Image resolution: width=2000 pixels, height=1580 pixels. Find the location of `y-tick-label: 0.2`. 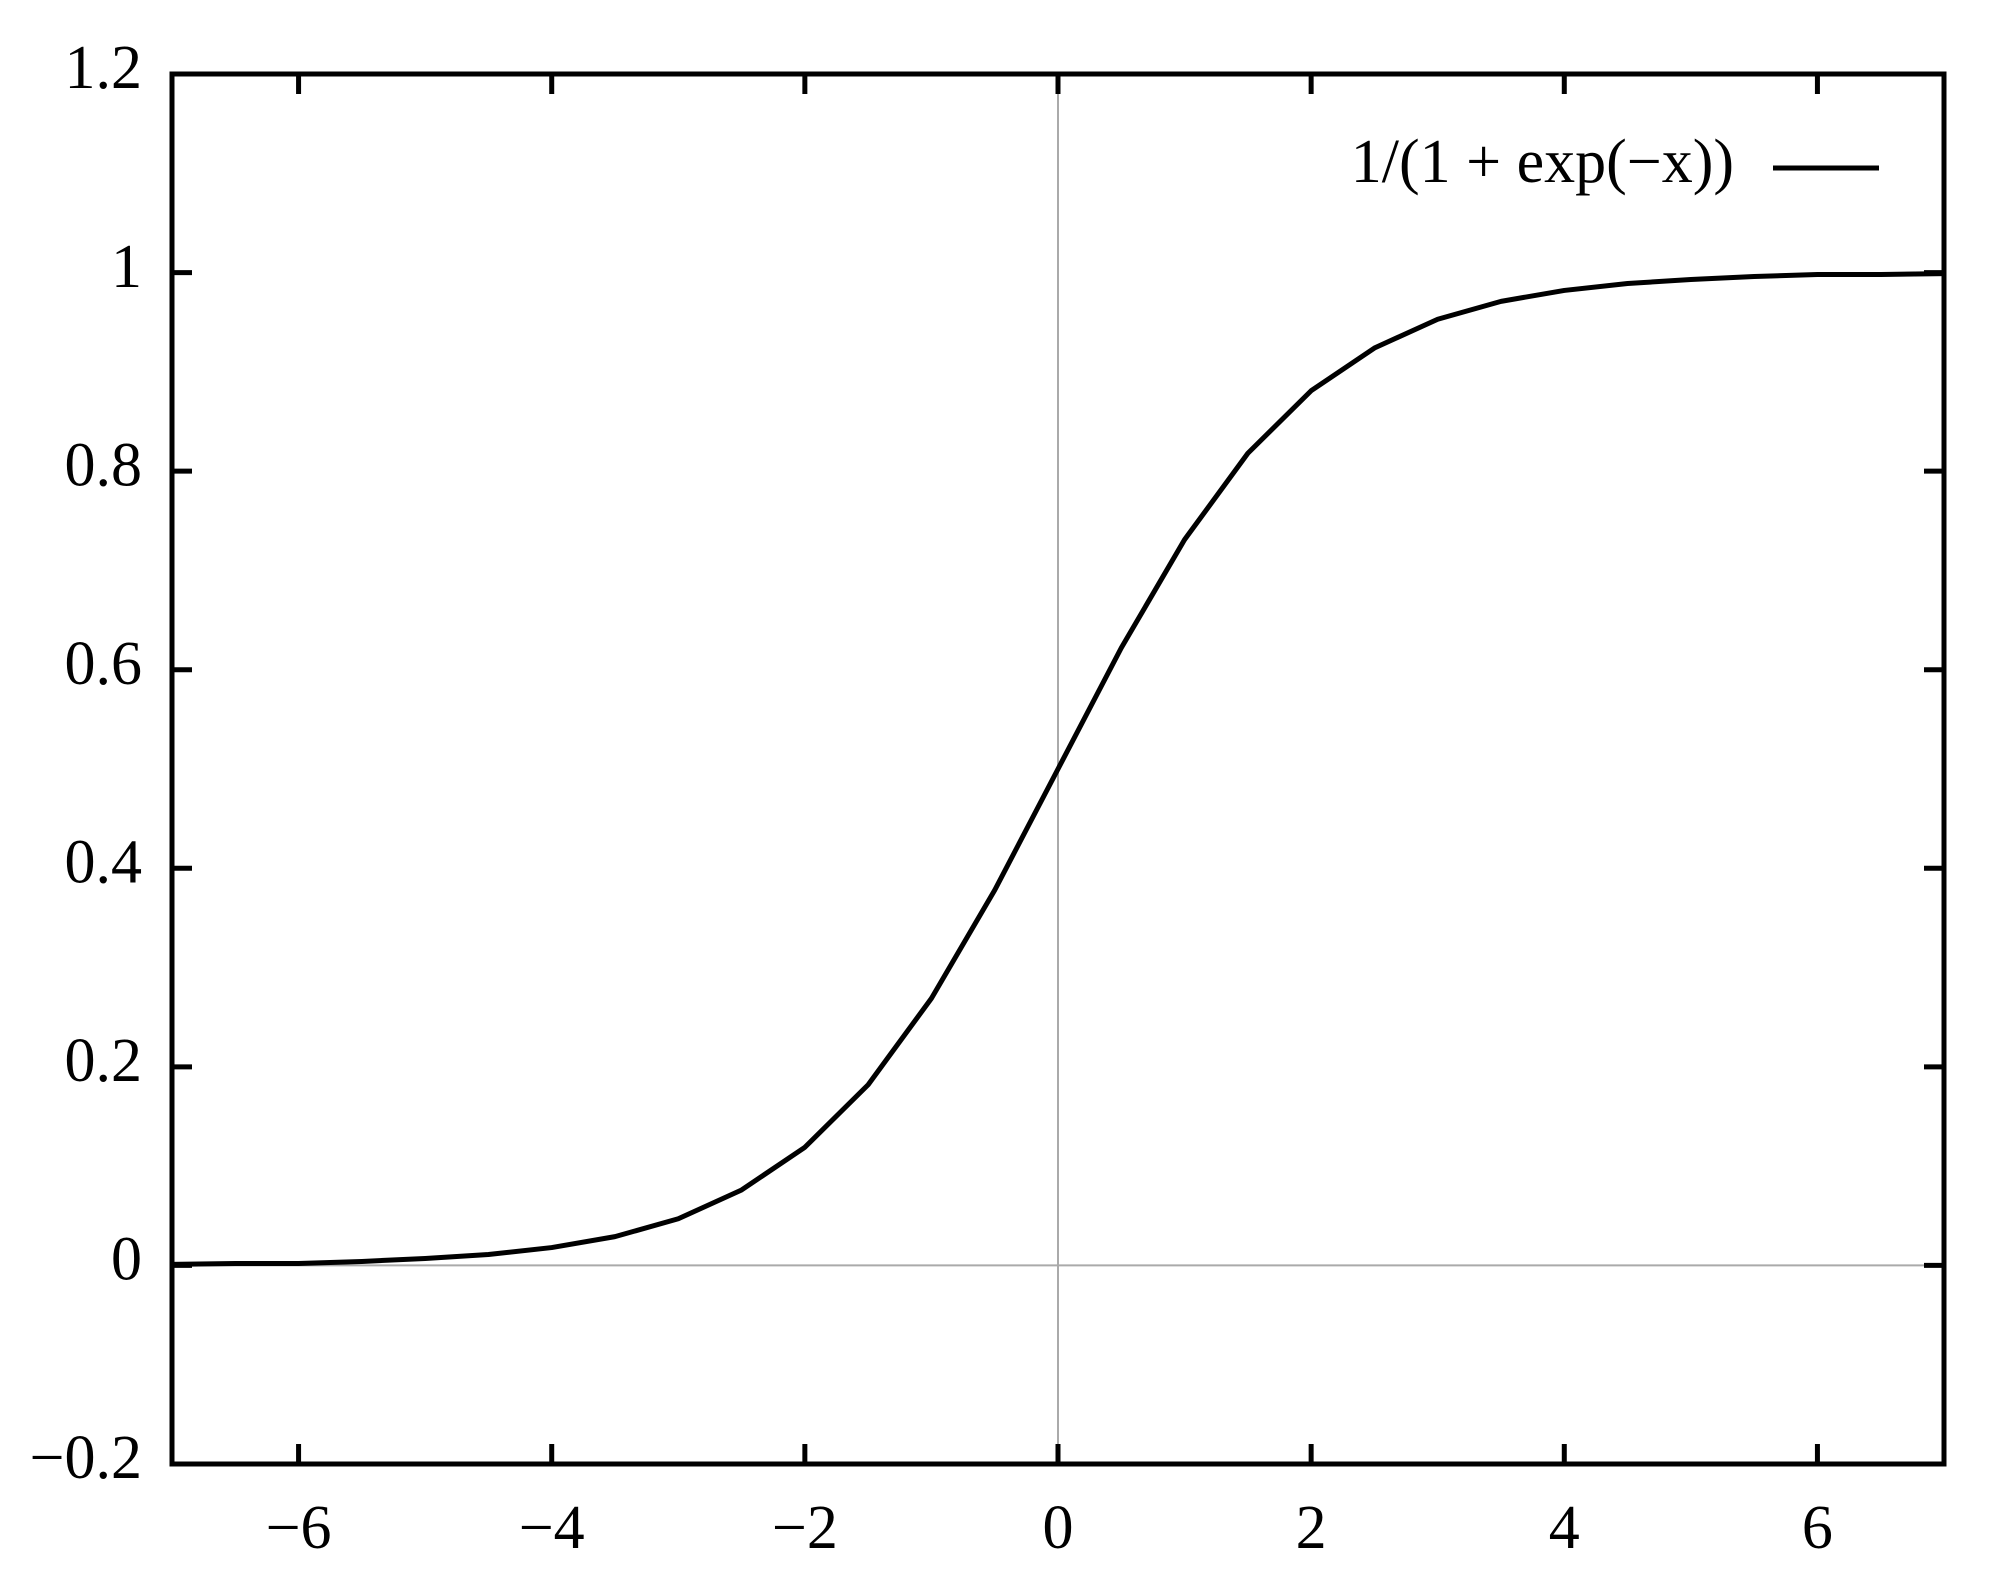

y-tick-label: 0.2 is located at coordinates (104, 1061).